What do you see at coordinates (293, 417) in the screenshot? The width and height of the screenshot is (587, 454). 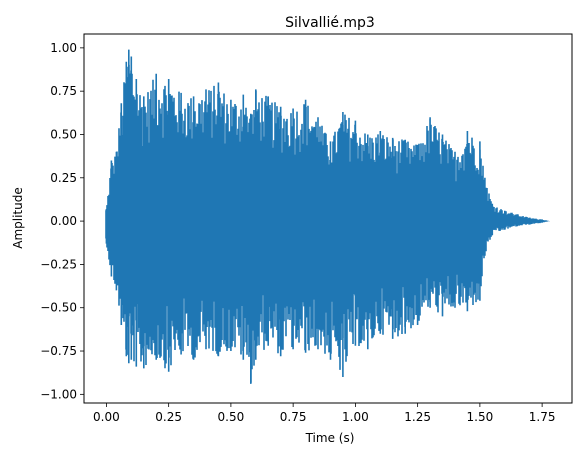 I see `x-tick-label: 0.75` at bounding box center [293, 417].